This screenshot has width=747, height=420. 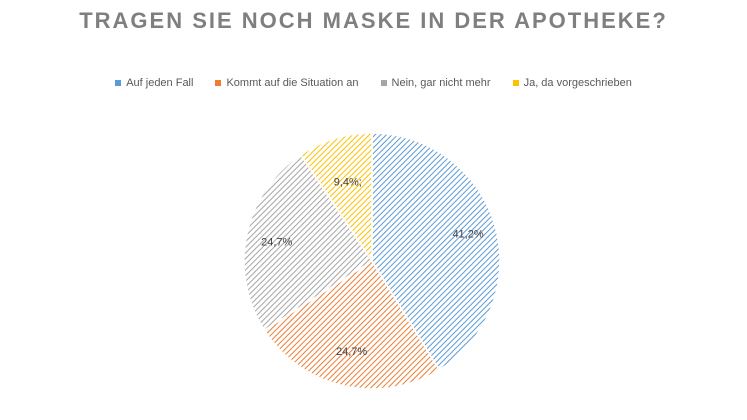 What do you see at coordinates (467, 235) in the screenshot?
I see `data-label-0: 41,2%` at bounding box center [467, 235].